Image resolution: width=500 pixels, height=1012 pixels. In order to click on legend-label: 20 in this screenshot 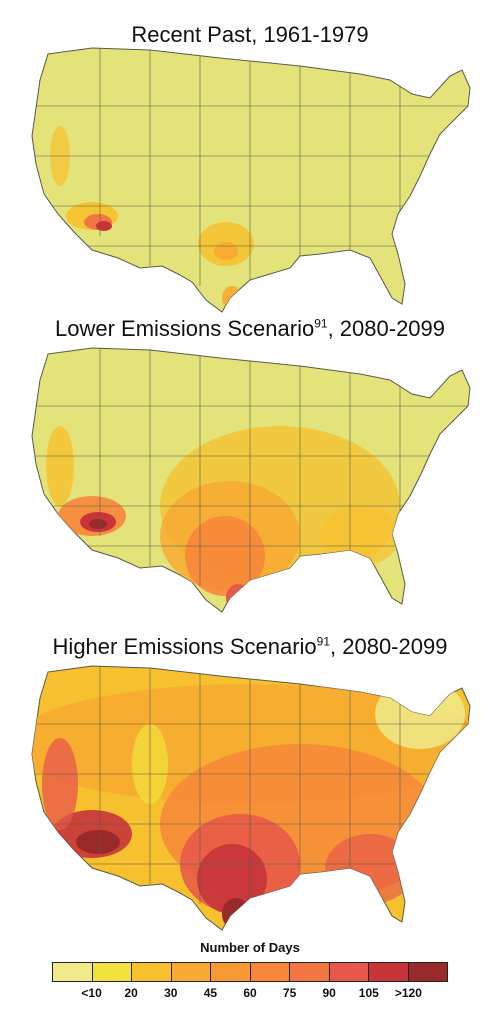, I will do `click(131, 993)`.